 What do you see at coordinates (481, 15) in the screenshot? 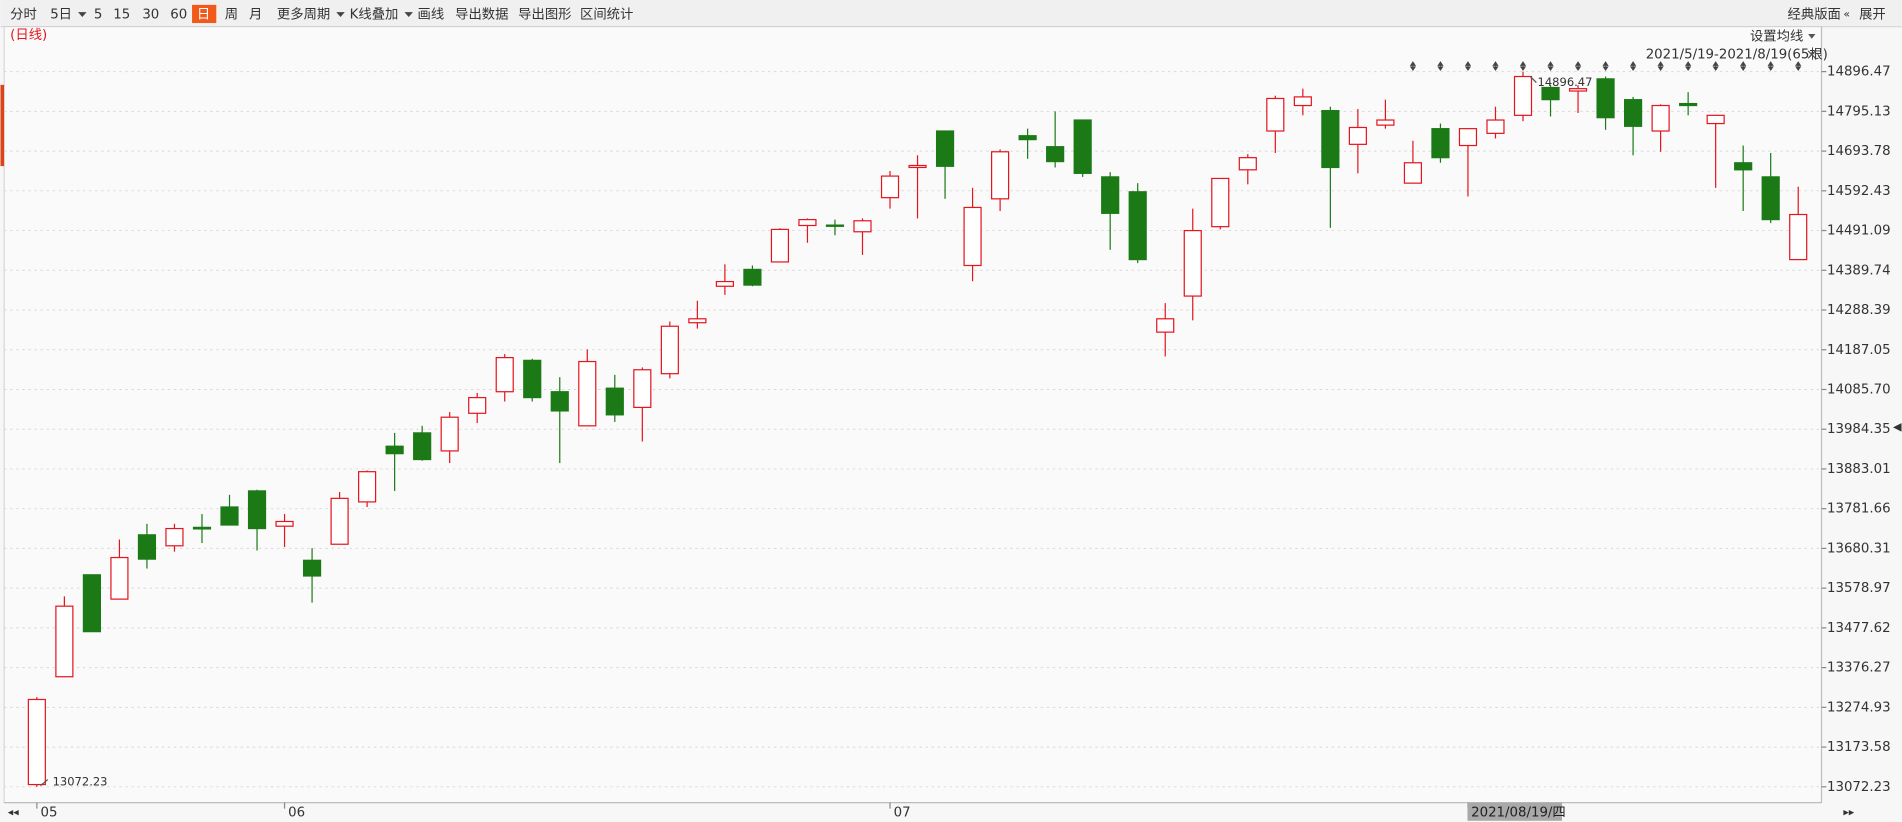
I see `toolbar-item: 导出数据` at bounding box center [481, 15].